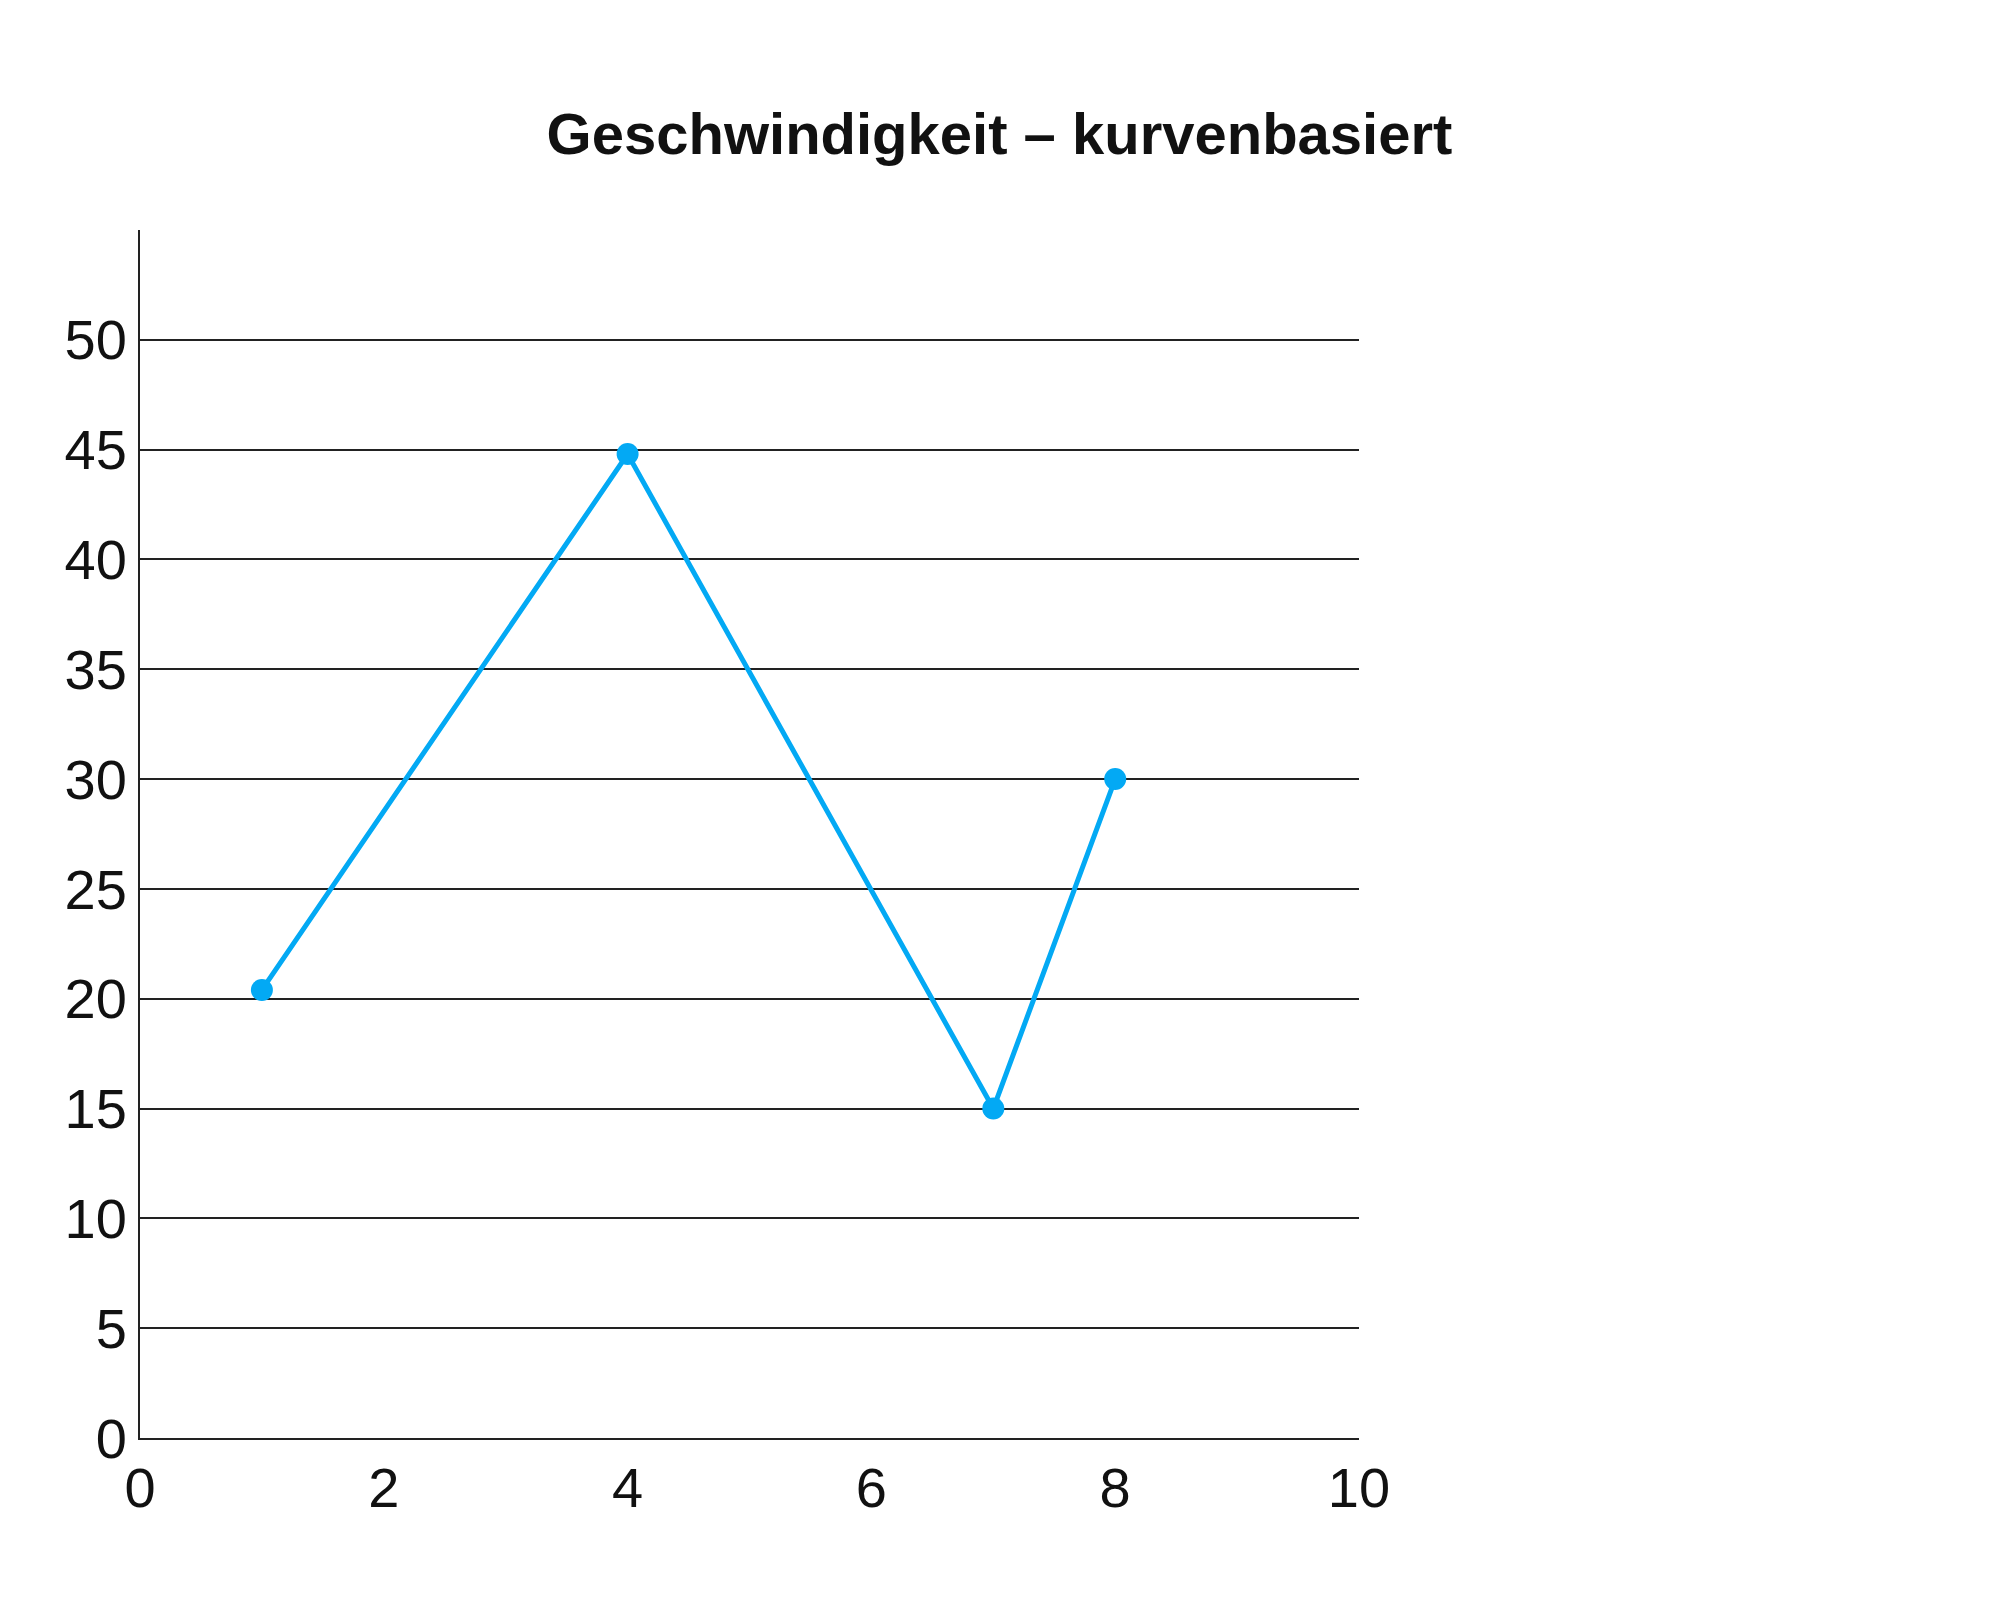 The image size is (1999, 1618). What do you see at coordinates (95, 340) in the screenshot?
I see `y-tick-label: 50` at bounding box center [95, 340].